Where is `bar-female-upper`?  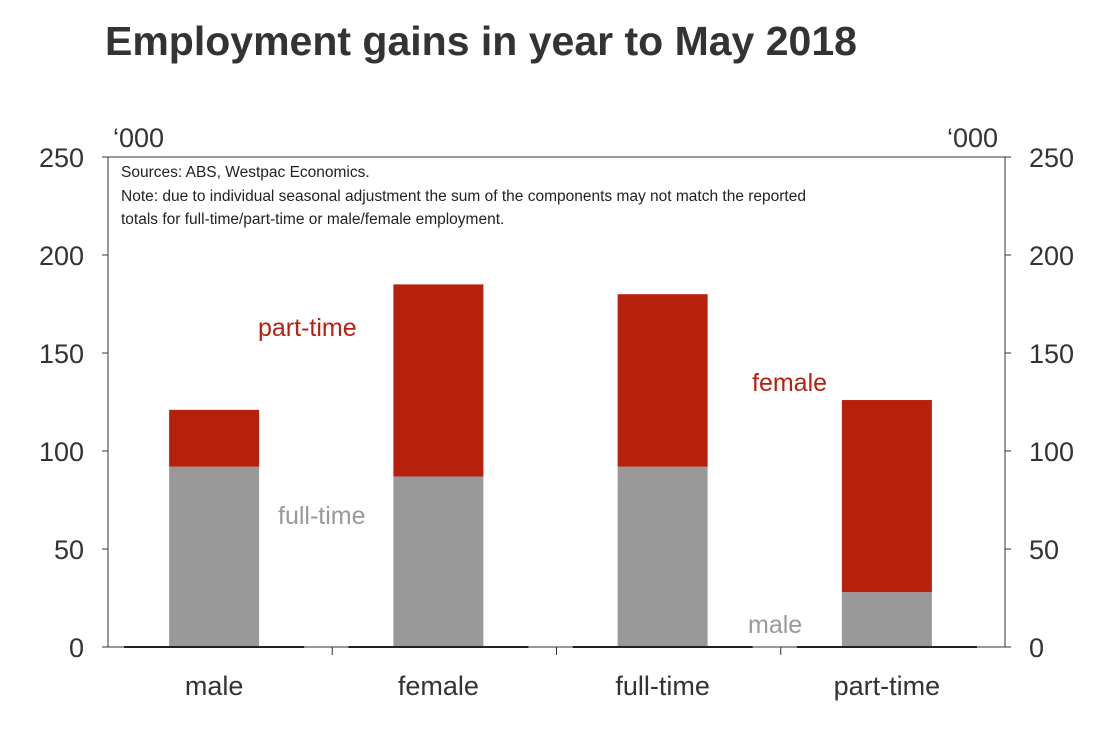 bar-female-upper is located at coordinates (438, 380).